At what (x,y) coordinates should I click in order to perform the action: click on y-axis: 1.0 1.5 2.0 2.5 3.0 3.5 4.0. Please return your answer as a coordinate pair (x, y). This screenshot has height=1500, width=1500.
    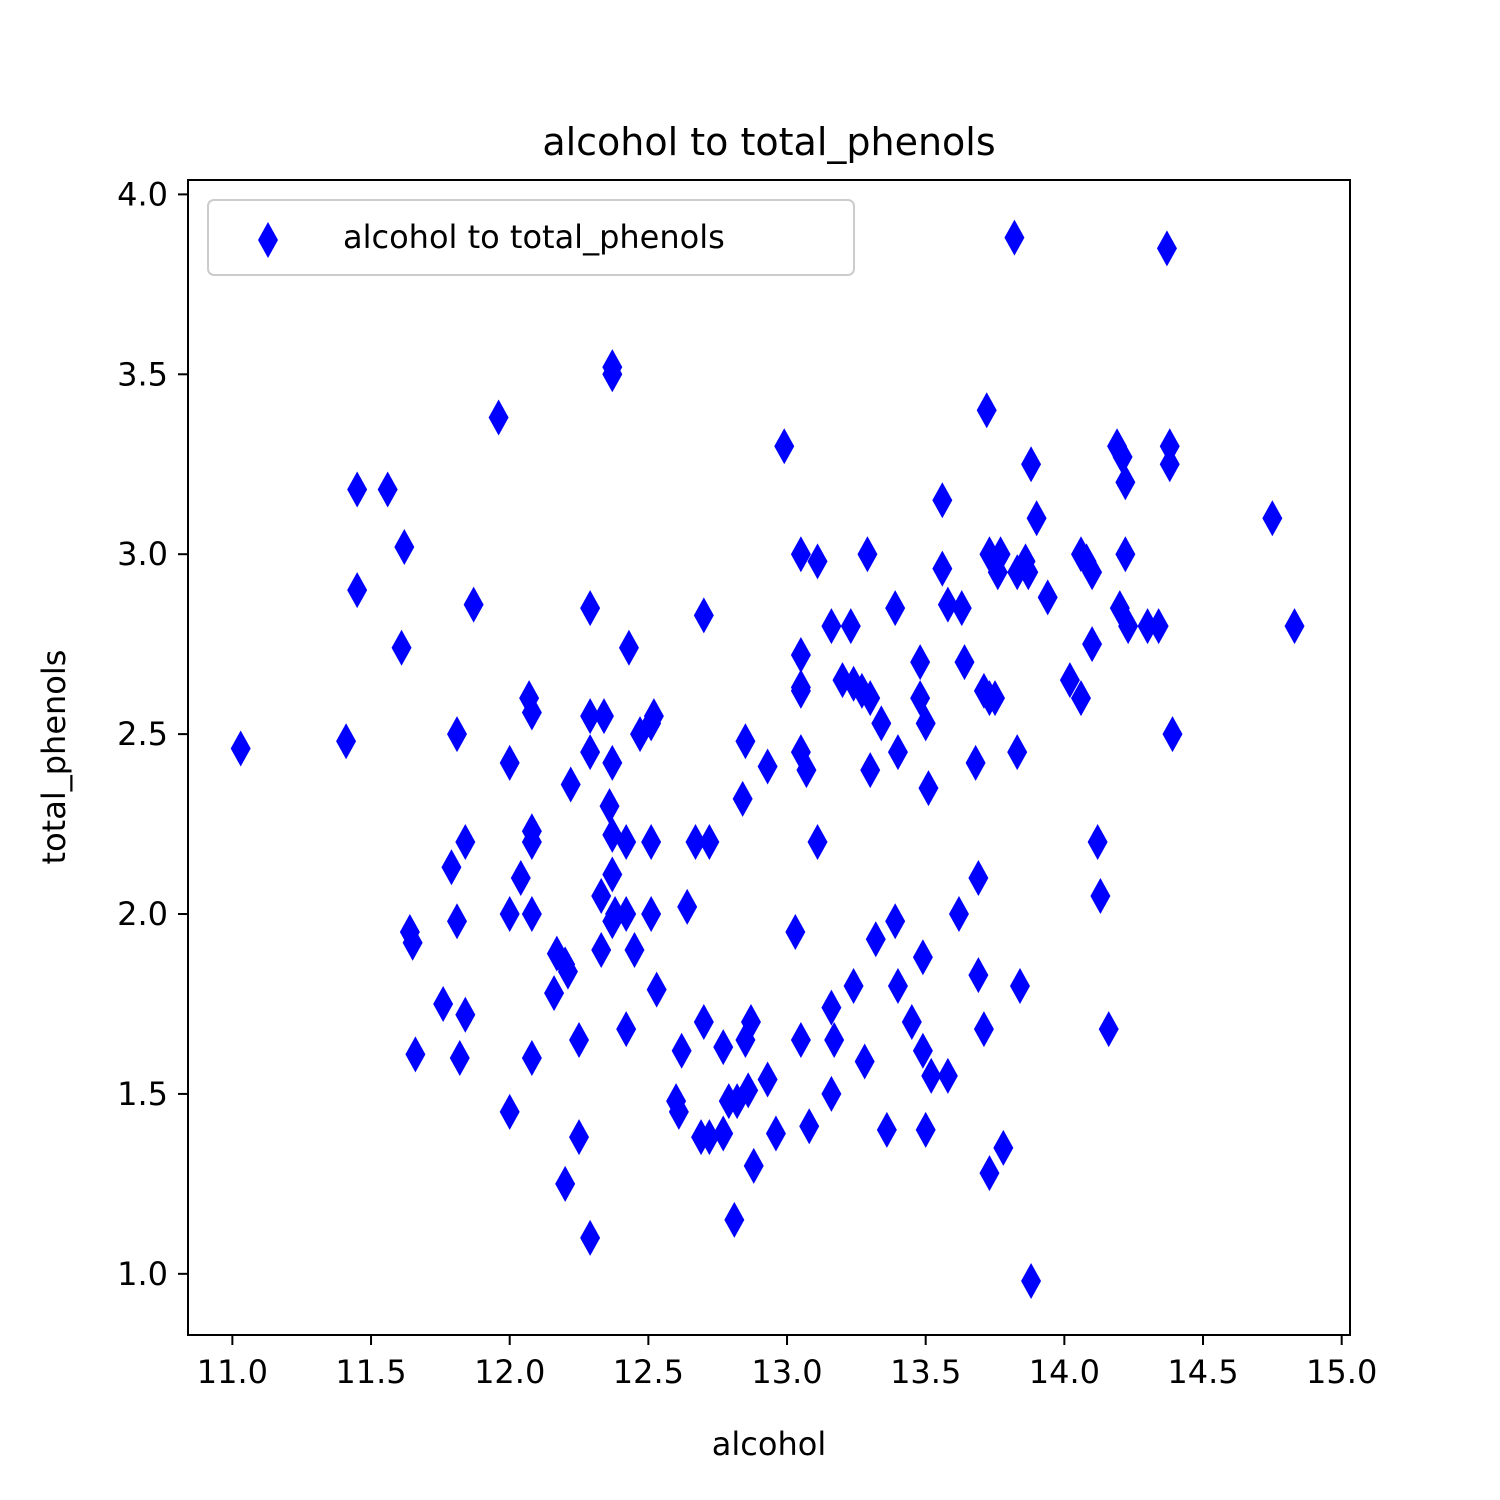
    Looking at the image, I should click on (152, 734).